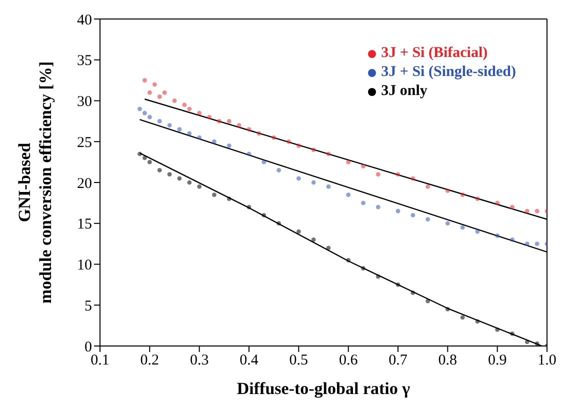  Describe the element at coordinates (88, 347) in the screenshot. I see `y-tick-label: 0` at that location.